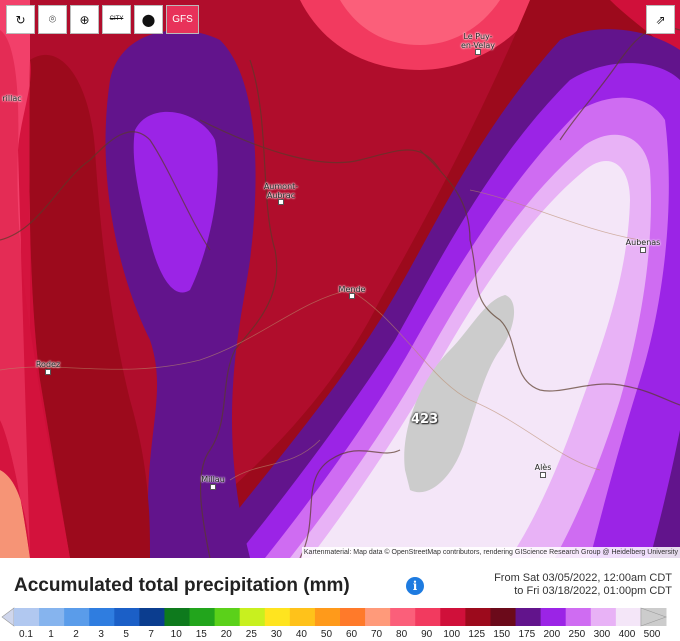 The height and width of the screenshot is (641, 680). Describe the element at coordinates (593, 591) in the screenshot. I see `time-range-to: to Fri 03/18/2022, 01:00pm CDT` at that location.